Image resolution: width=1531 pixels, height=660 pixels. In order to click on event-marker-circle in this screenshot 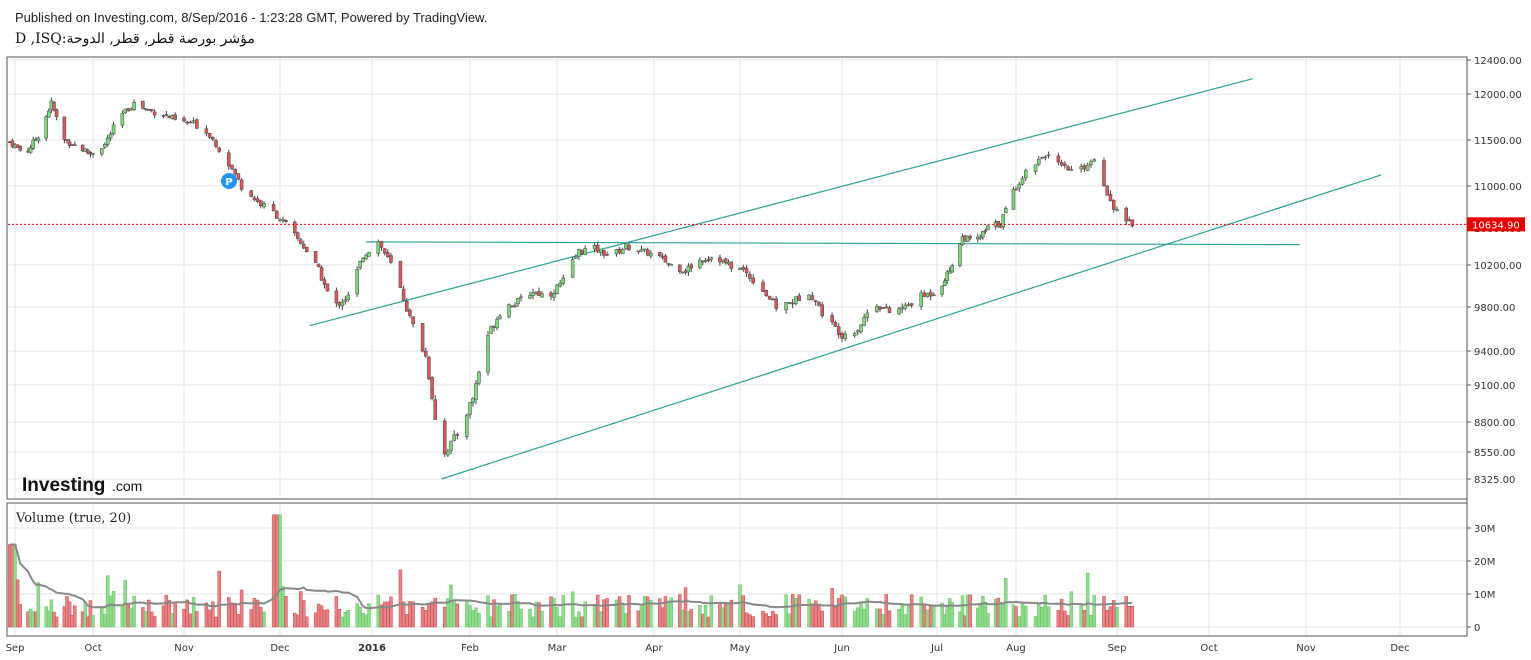, I will do `click(229, 181)`.